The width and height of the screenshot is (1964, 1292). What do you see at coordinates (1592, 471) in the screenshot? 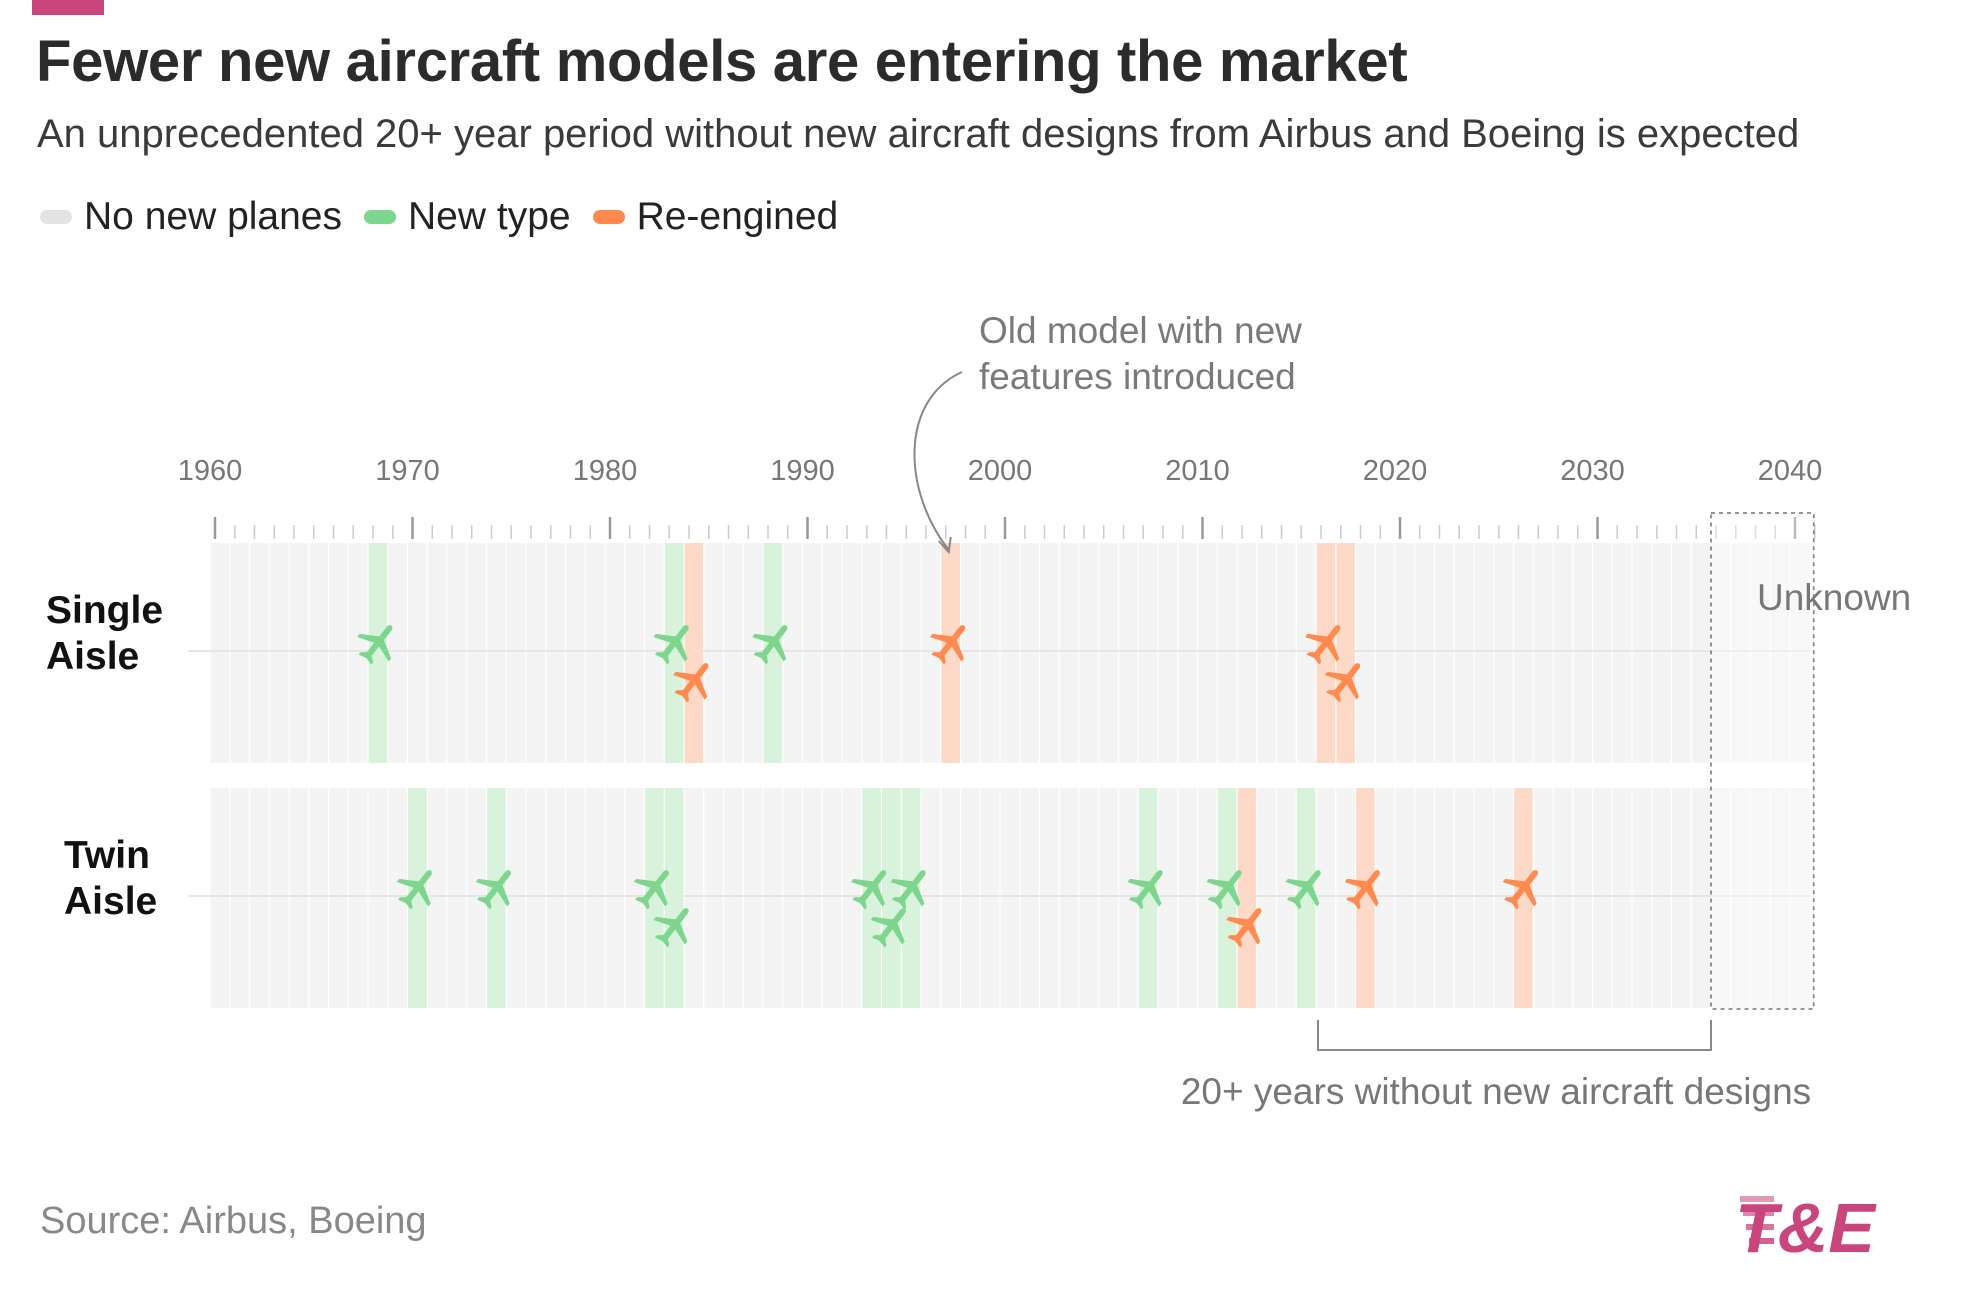
I see `x-tick-label: 2030` at bounding box center [1592, 471].